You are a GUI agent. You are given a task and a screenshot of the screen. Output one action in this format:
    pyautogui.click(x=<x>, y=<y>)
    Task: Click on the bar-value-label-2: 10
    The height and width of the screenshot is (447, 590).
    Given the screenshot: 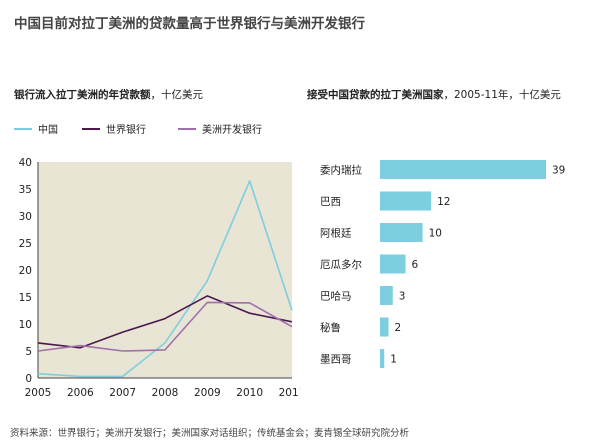 What is the action you would take?
    pyautogui.click(x=435, y=234)
    